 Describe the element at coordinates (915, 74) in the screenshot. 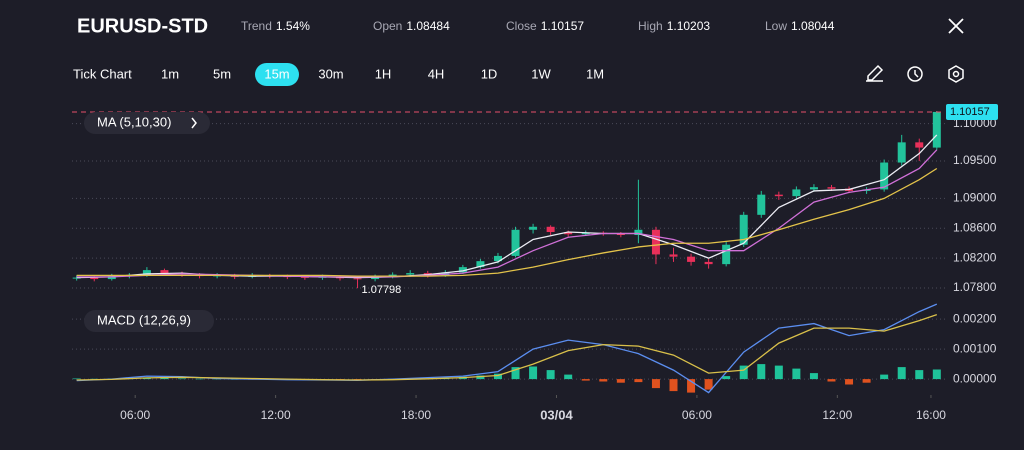

I see `time-tool` at that location.